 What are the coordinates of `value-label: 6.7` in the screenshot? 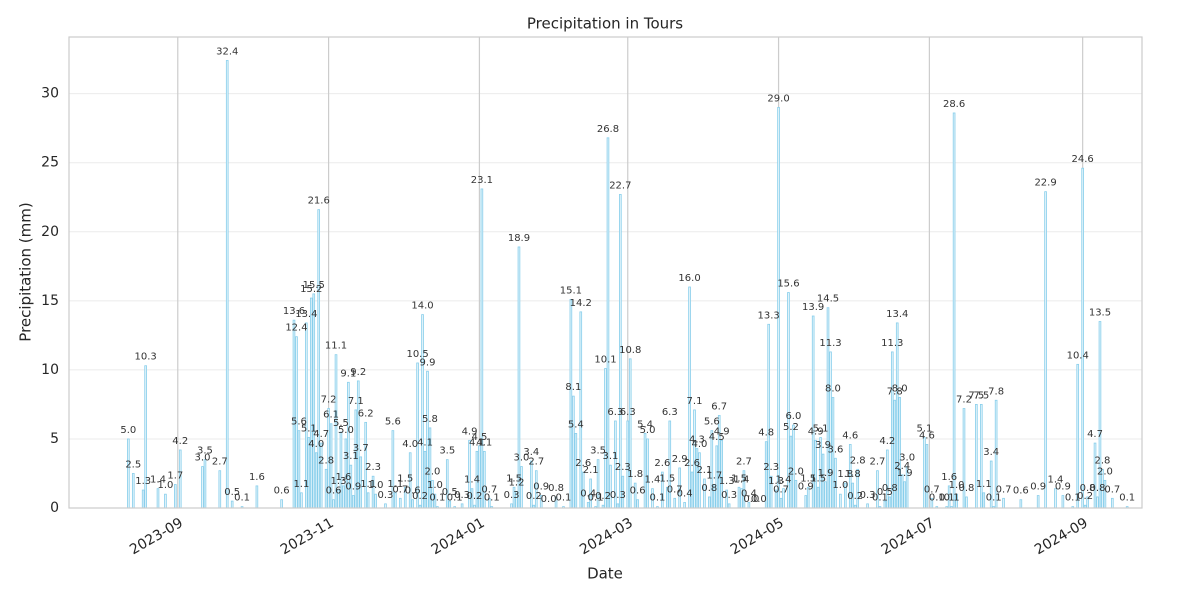 It's located at (719, 406).